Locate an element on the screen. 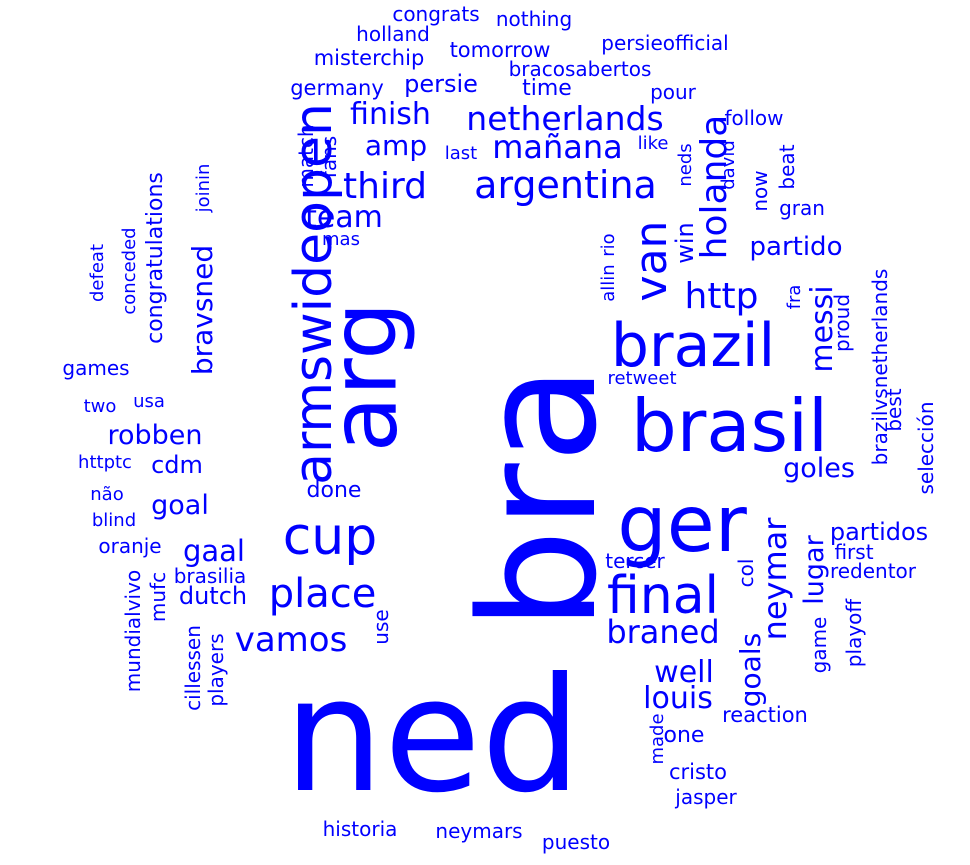 The height and width of the screenshot is (865, 970). word-well: well is located at coordinates (684, 672).